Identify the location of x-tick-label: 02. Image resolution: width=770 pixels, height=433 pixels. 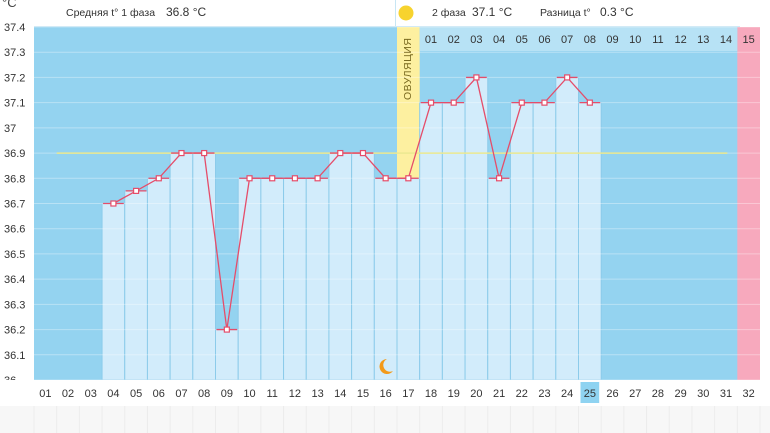
(68, 394).